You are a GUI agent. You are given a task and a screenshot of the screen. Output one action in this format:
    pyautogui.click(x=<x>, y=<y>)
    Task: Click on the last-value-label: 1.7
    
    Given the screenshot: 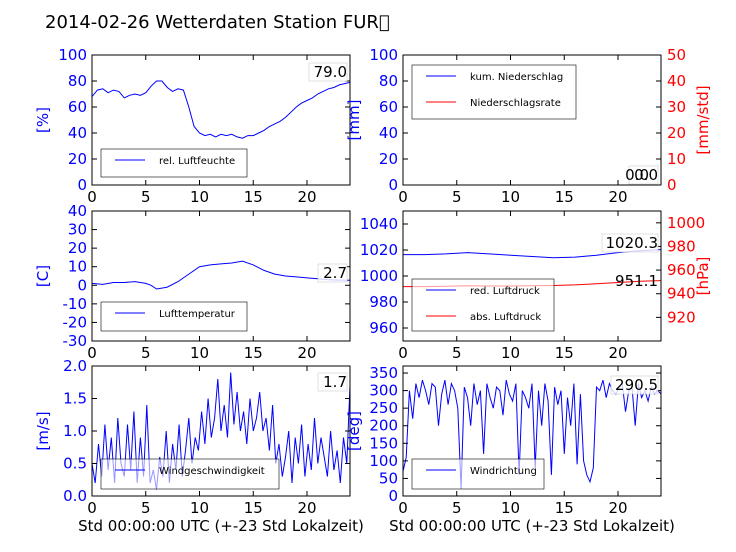 What is the action you would take?
    pyautogui.click(x=335, y=382)
    